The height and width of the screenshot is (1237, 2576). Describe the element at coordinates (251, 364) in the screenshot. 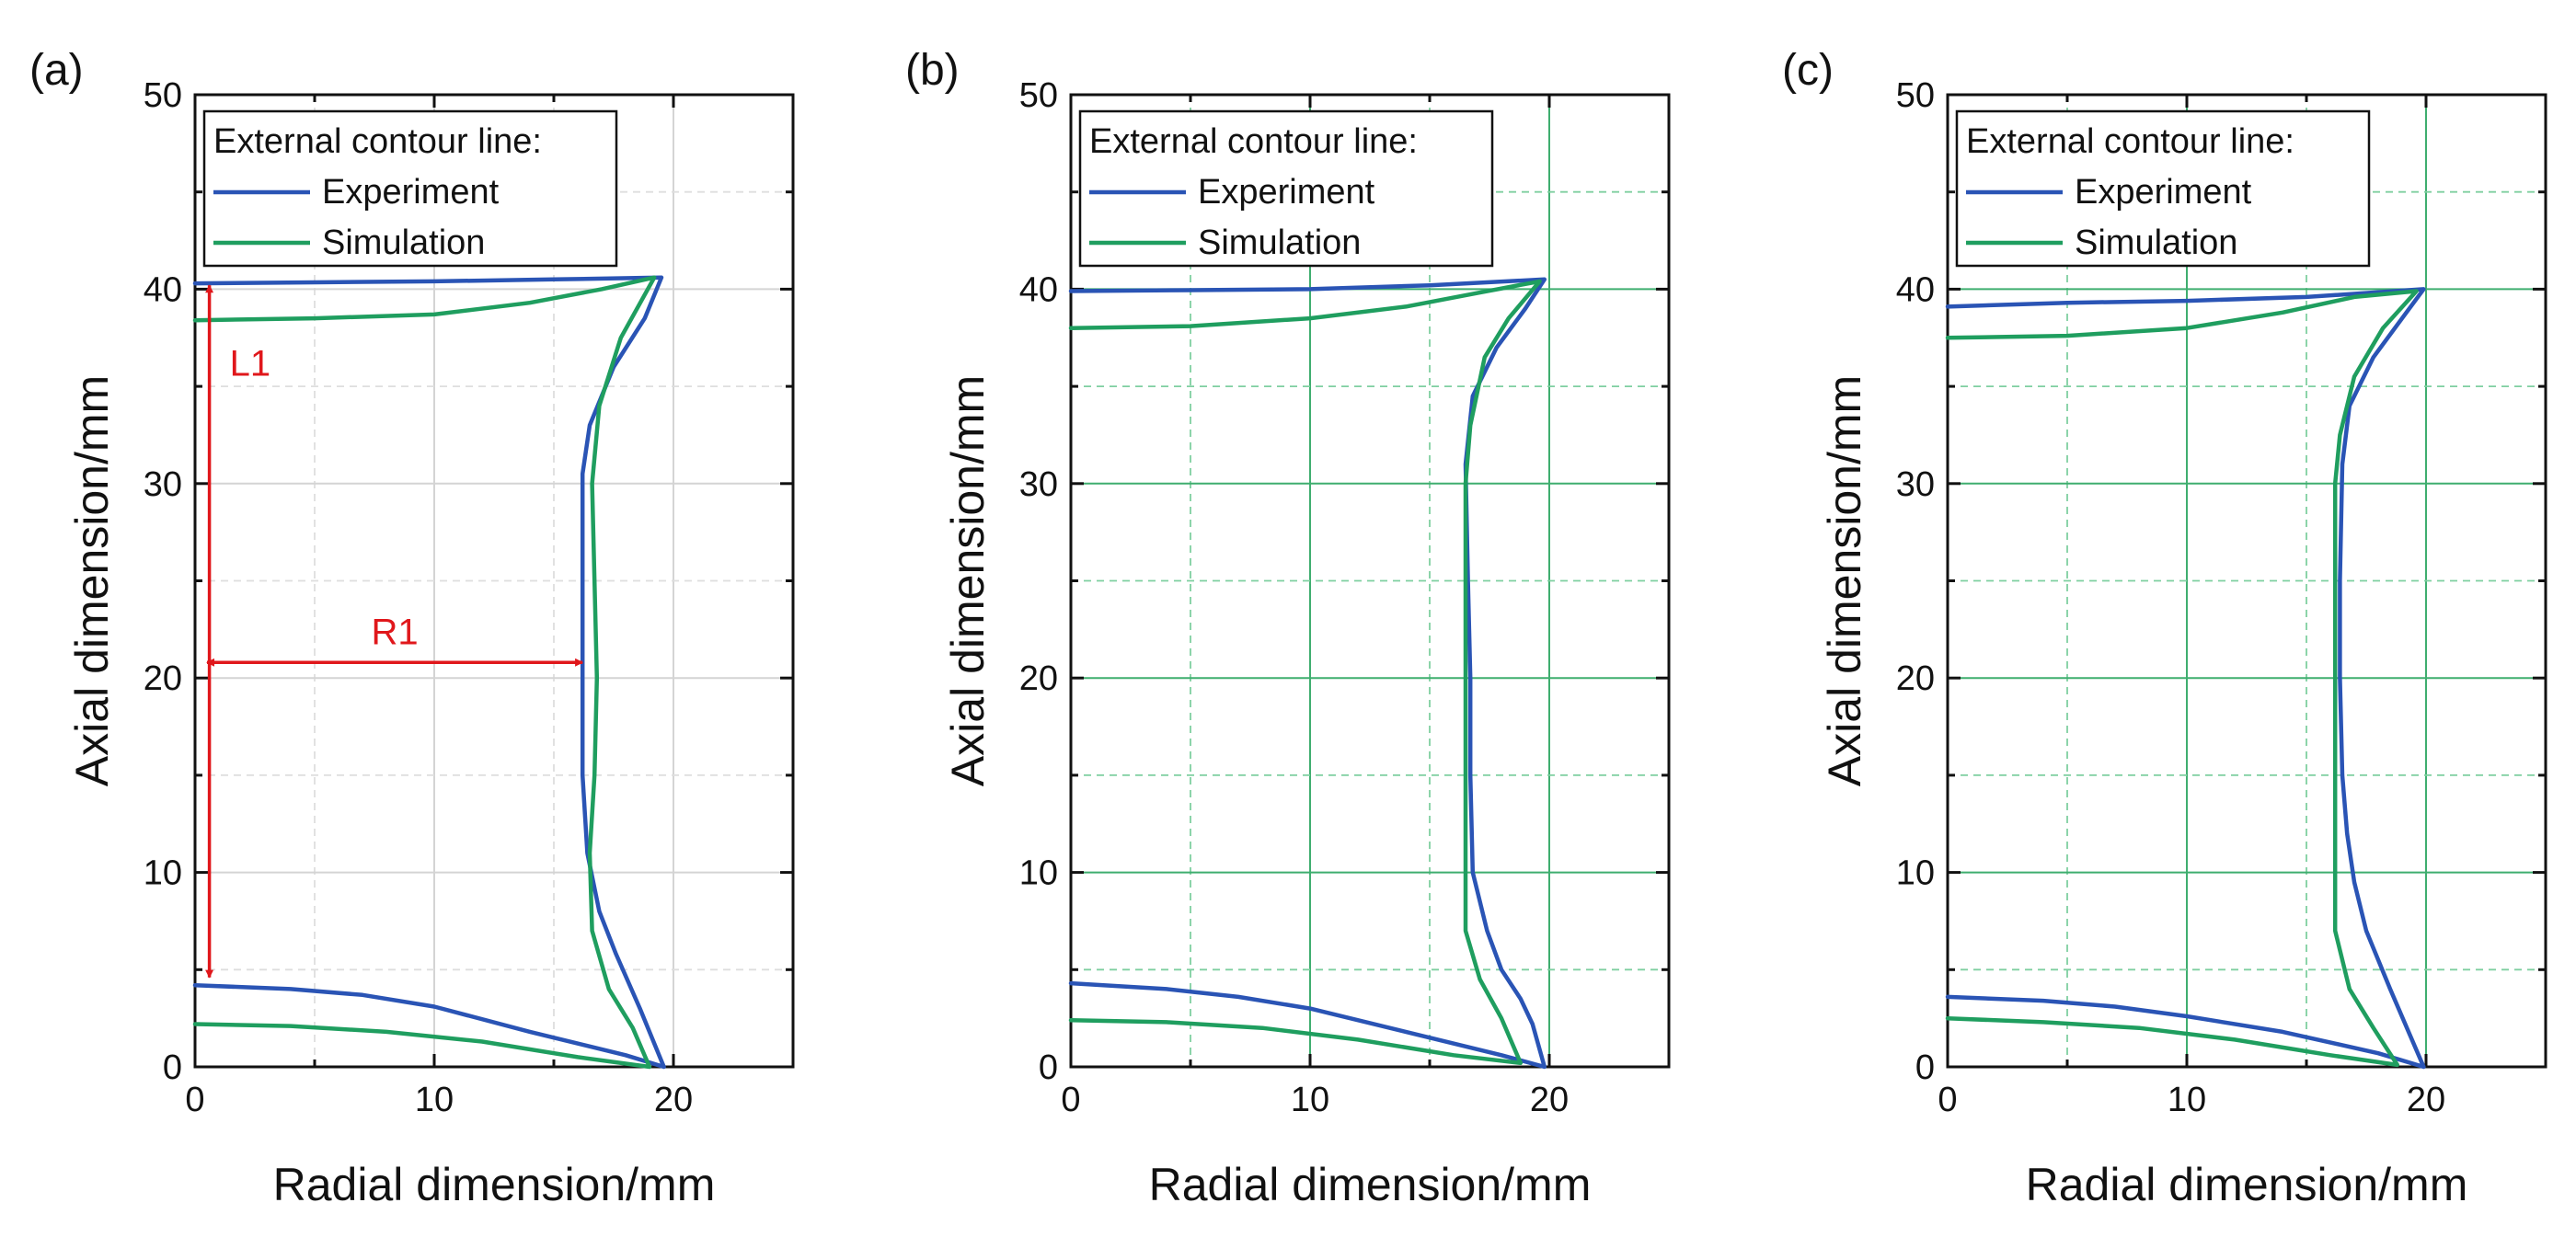

I see `annotation-label: L1` at that location.